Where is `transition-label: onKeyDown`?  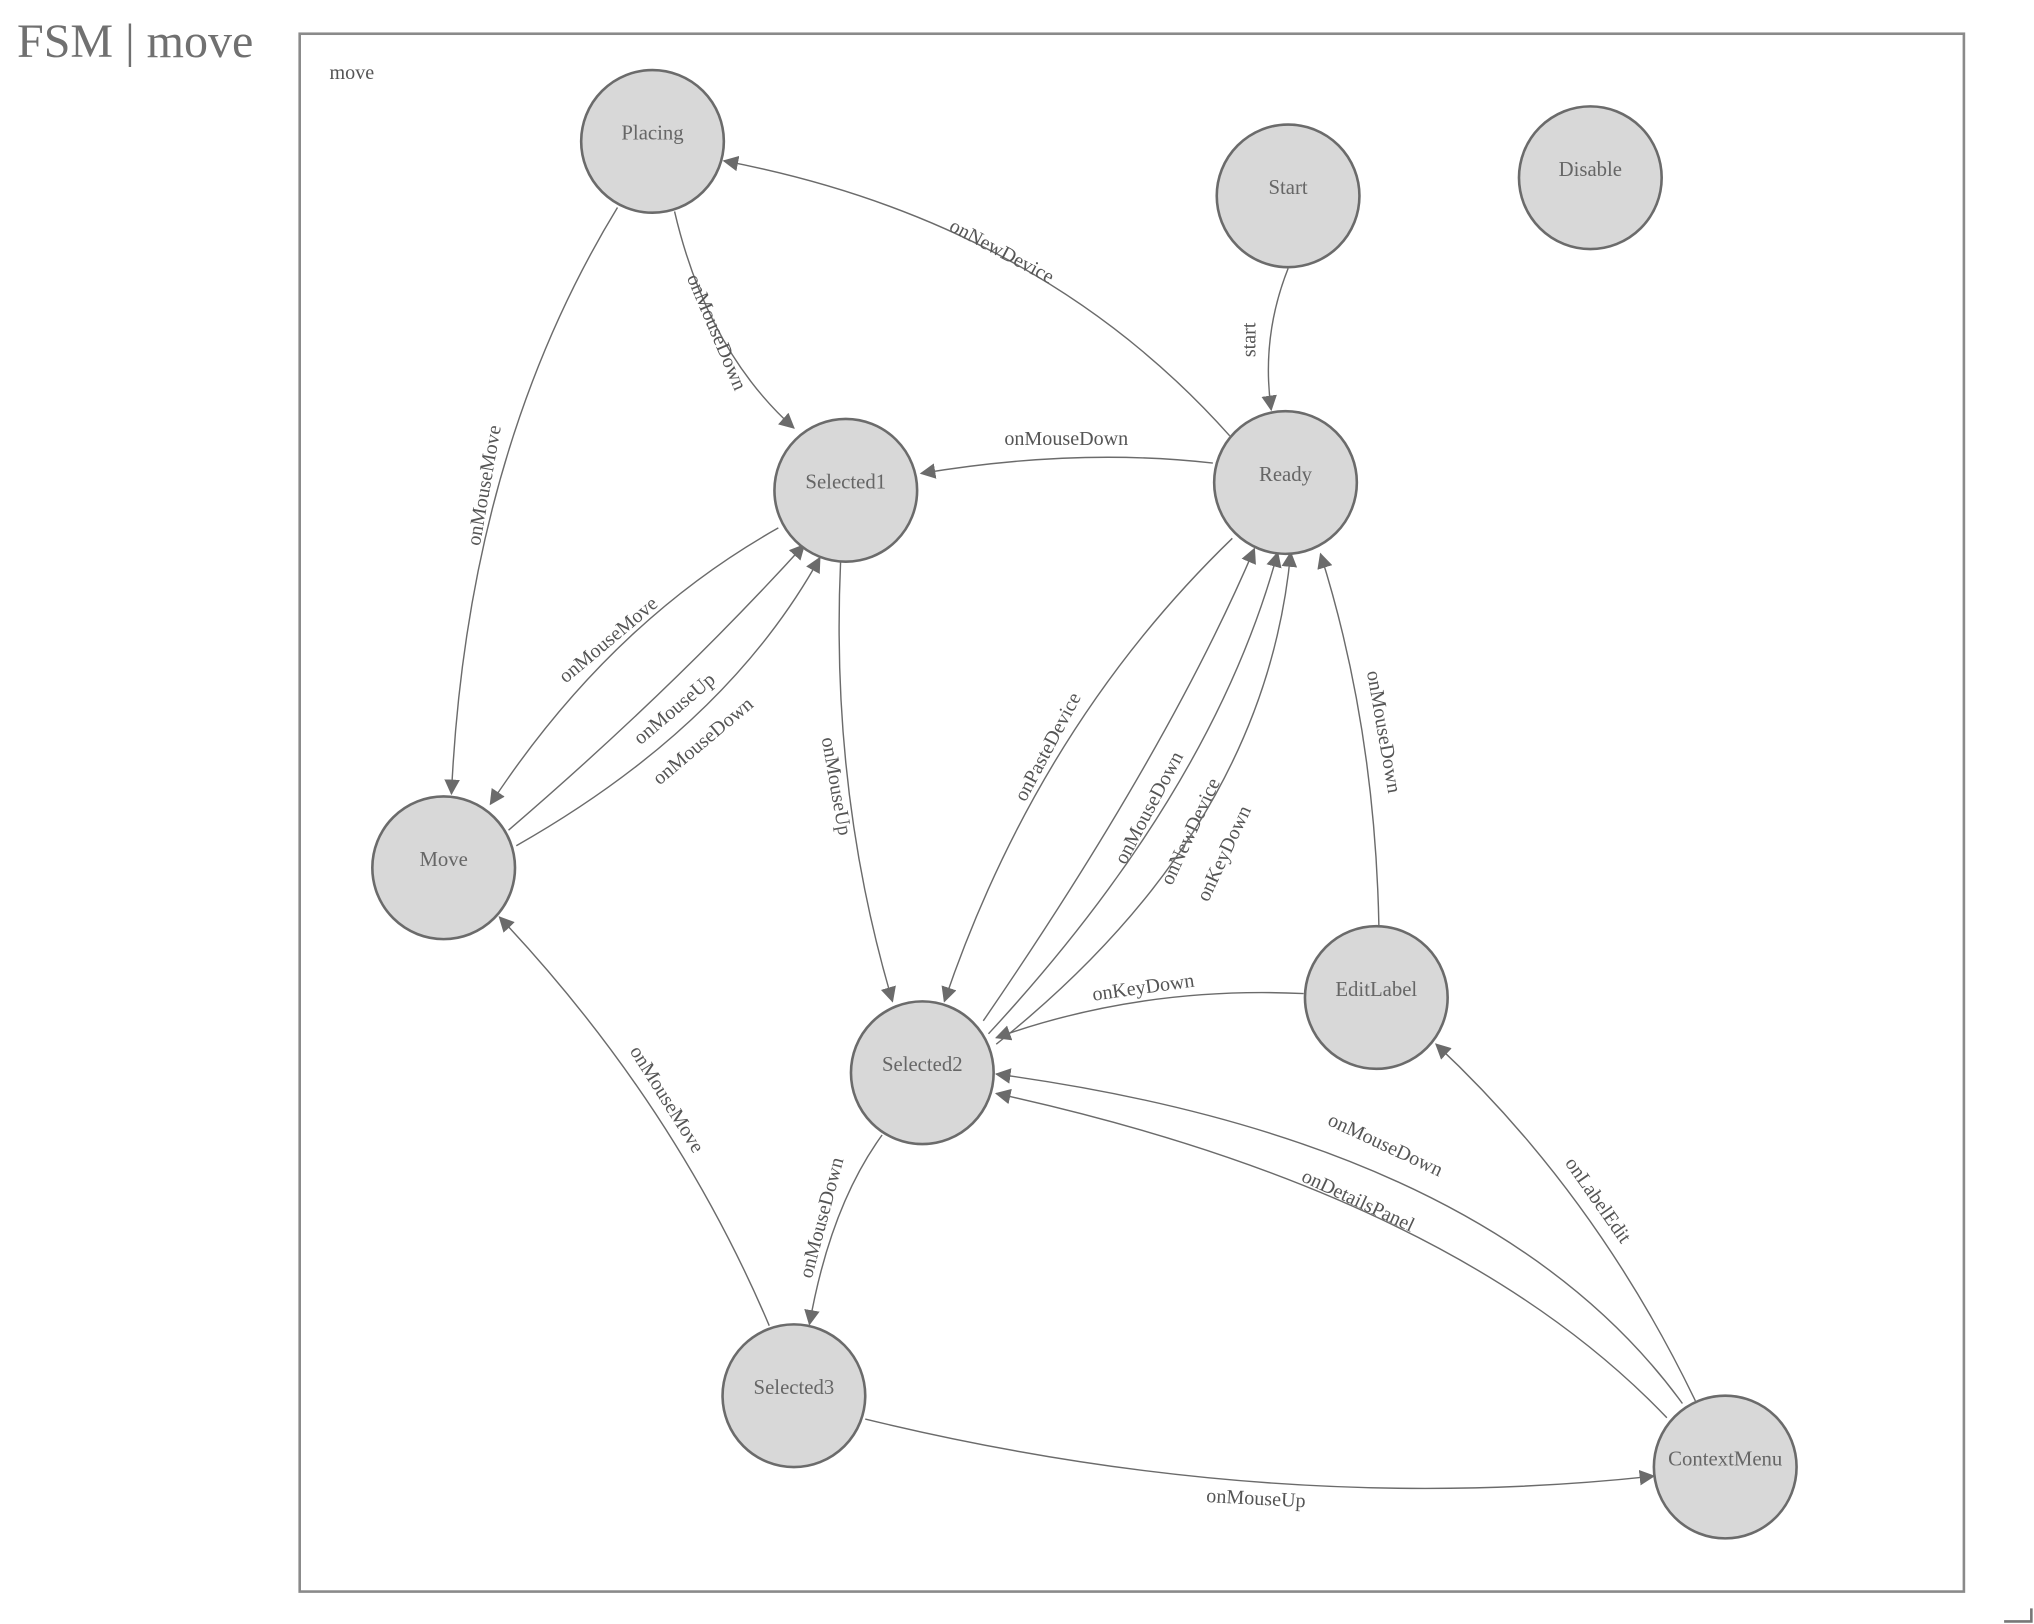
transition-label: onKeyDown is located at coordinates (1143, 988).